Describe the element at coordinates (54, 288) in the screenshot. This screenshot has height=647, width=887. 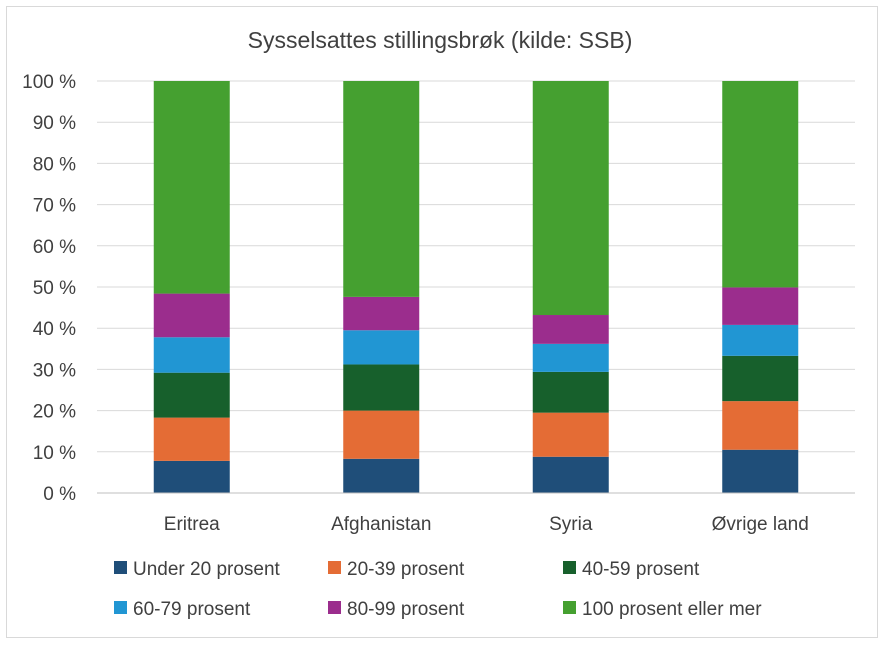
I see `y-tick-label: 50 %` at that location.